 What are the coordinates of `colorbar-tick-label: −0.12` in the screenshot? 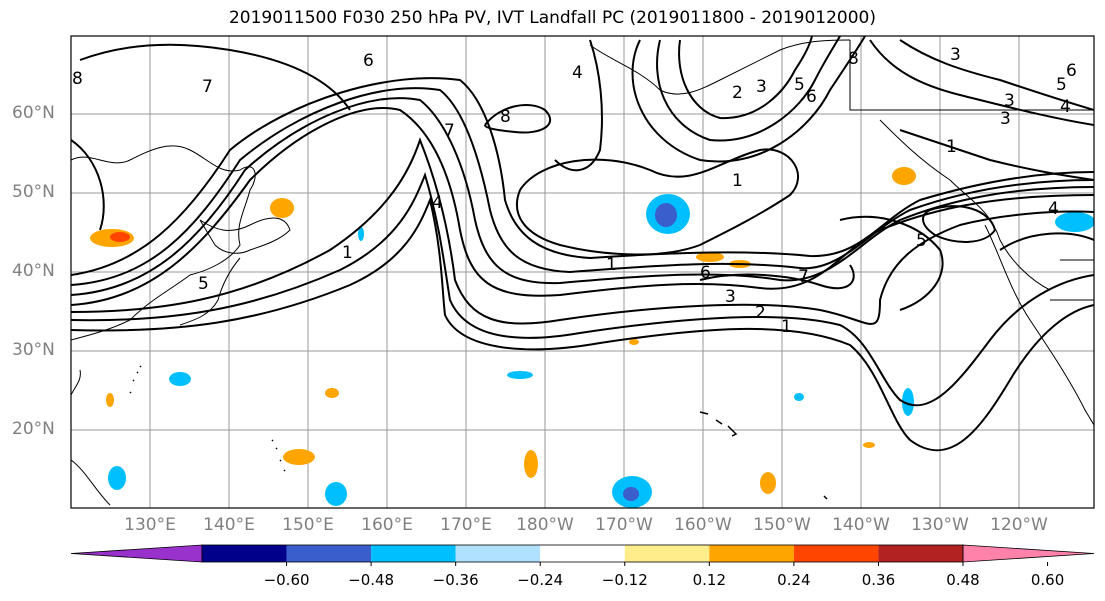 It's located at (624, 580).